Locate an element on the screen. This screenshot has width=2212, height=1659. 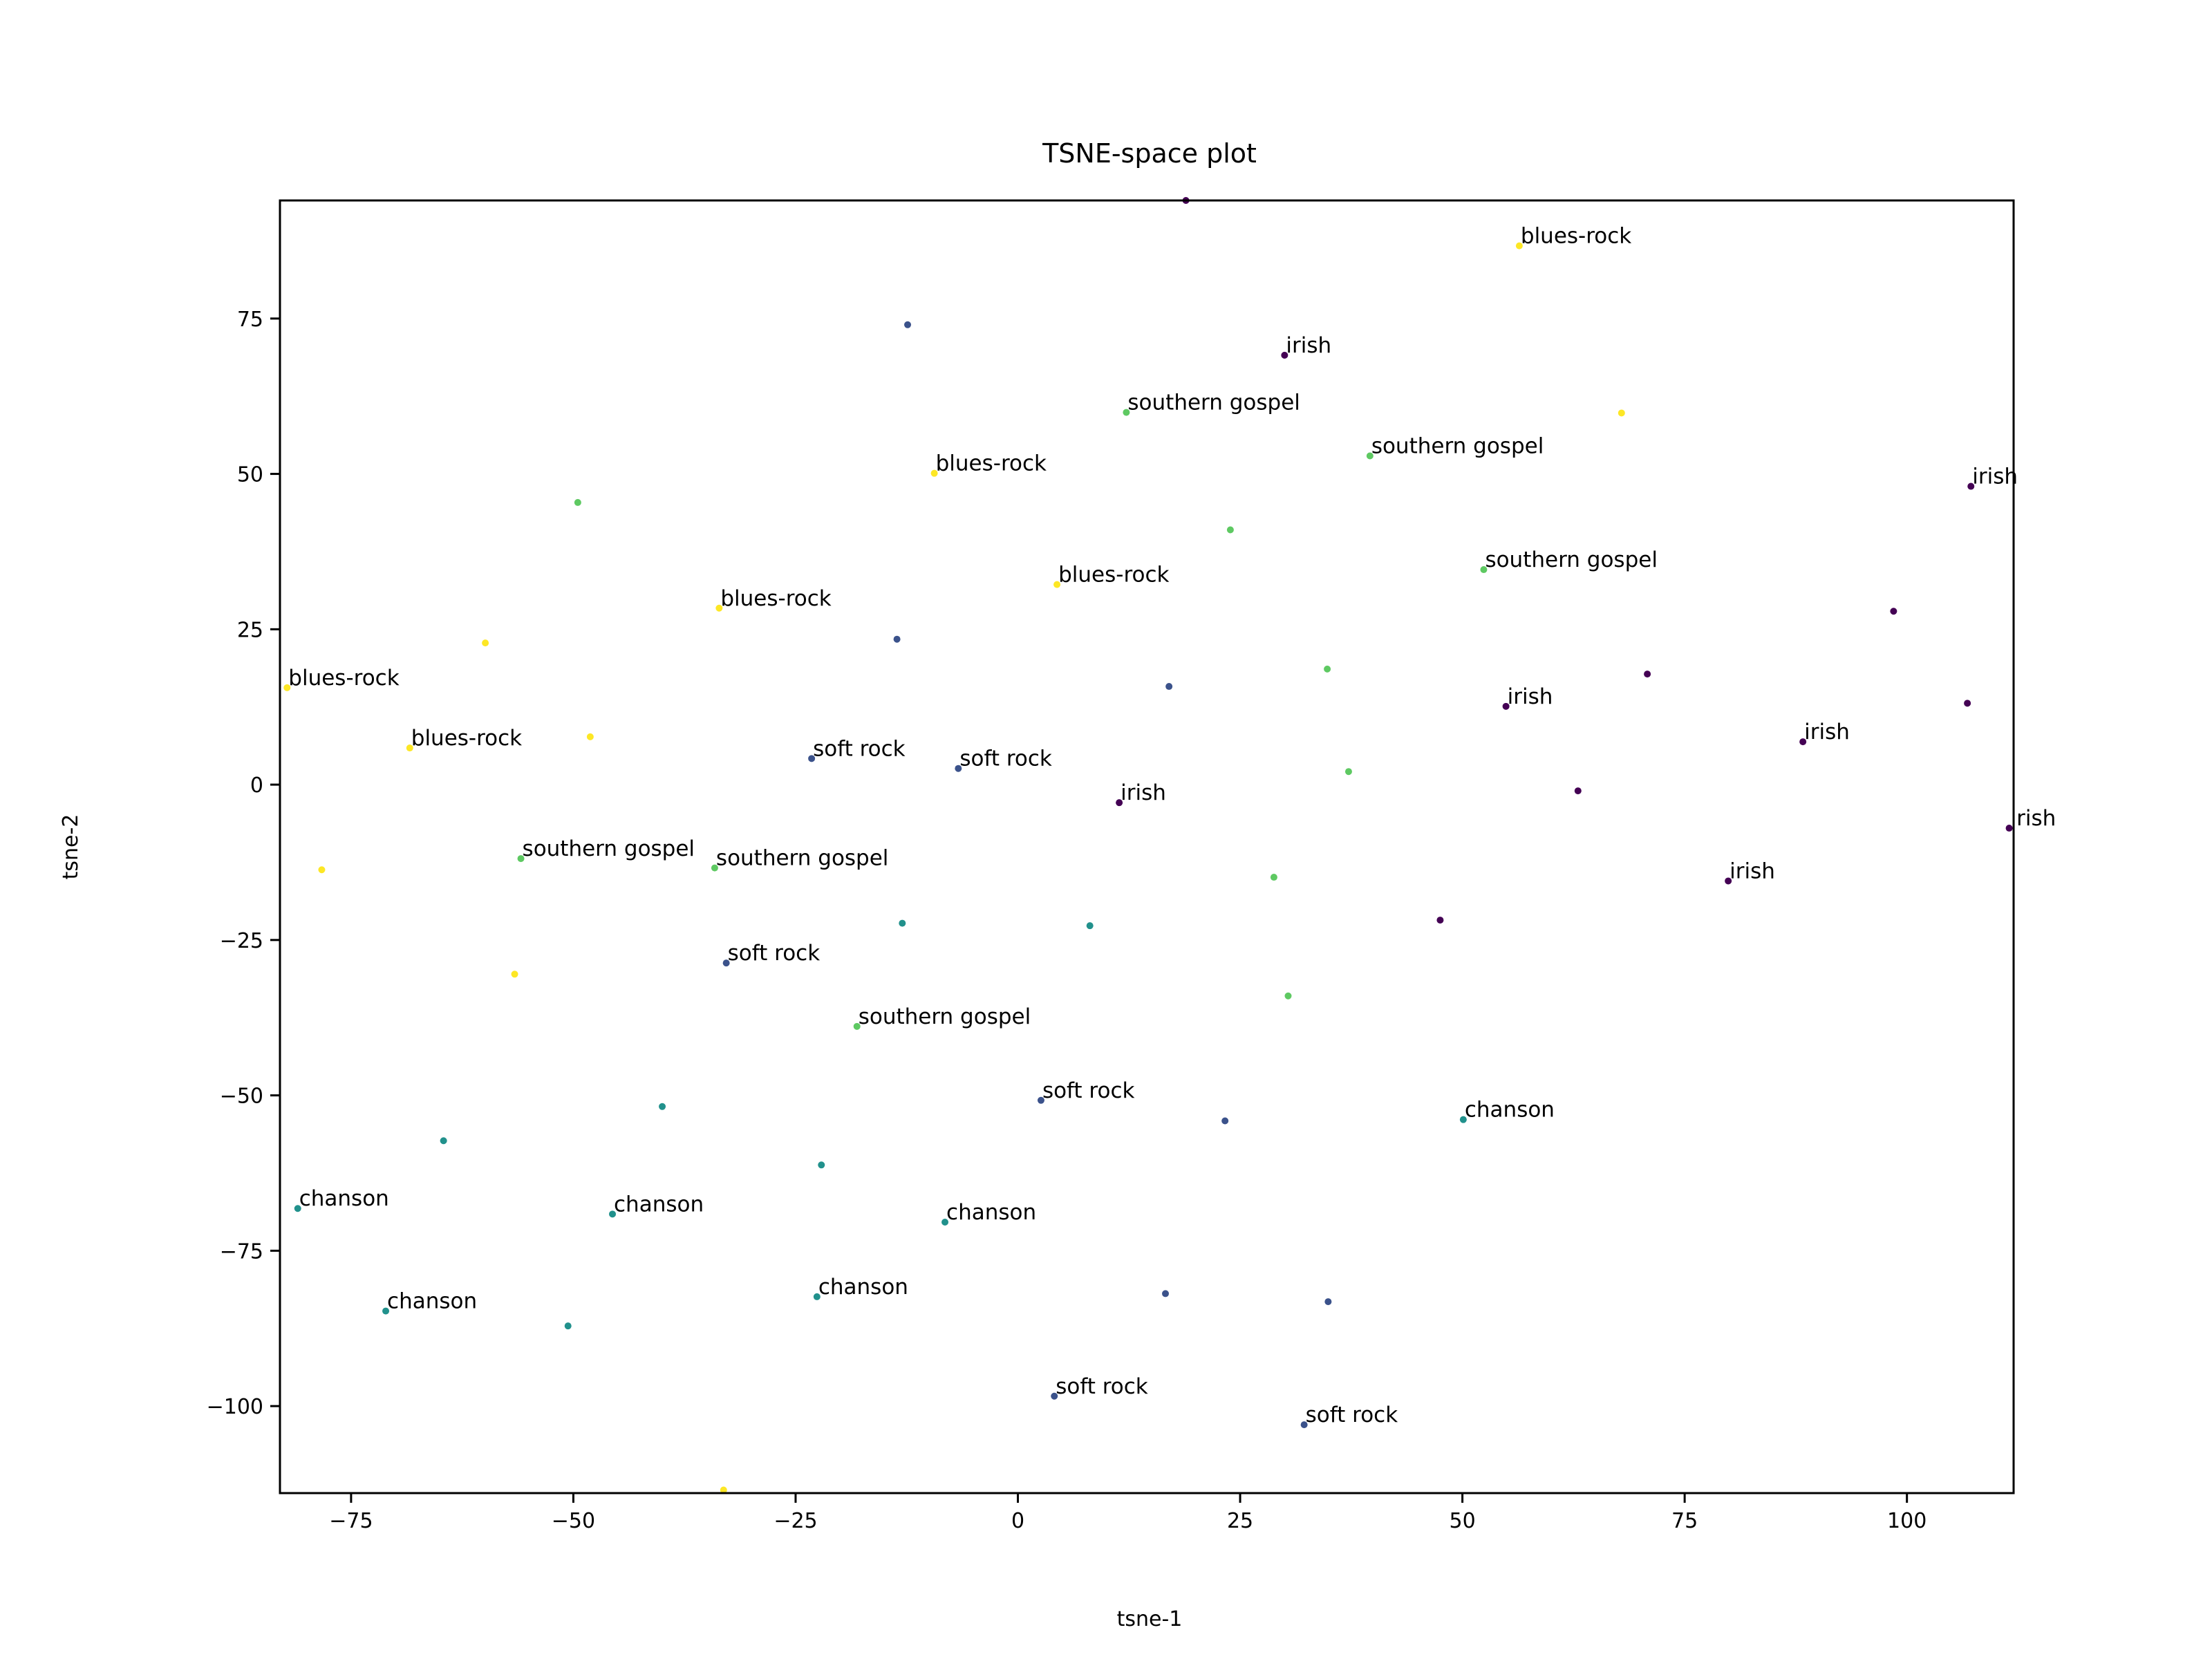
y-tick-label: 75 is located at coordinates (250, 320).